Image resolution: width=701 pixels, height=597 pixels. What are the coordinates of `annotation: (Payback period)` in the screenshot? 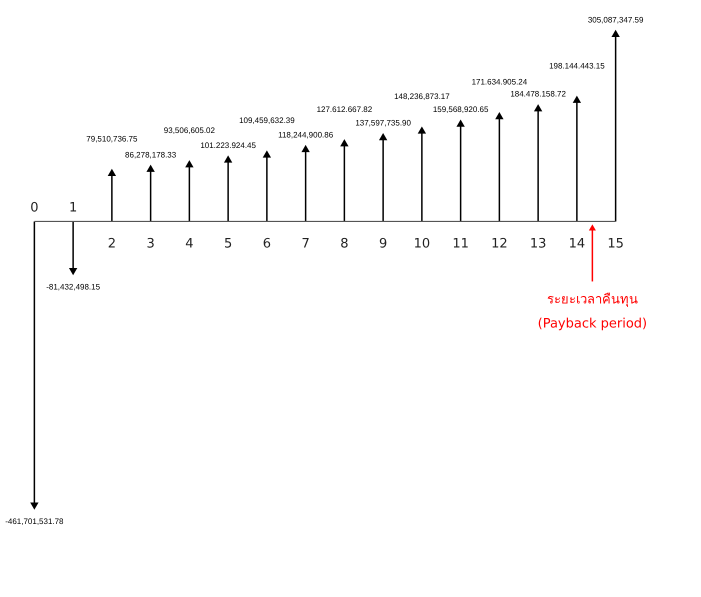 It's located at (593, 324).